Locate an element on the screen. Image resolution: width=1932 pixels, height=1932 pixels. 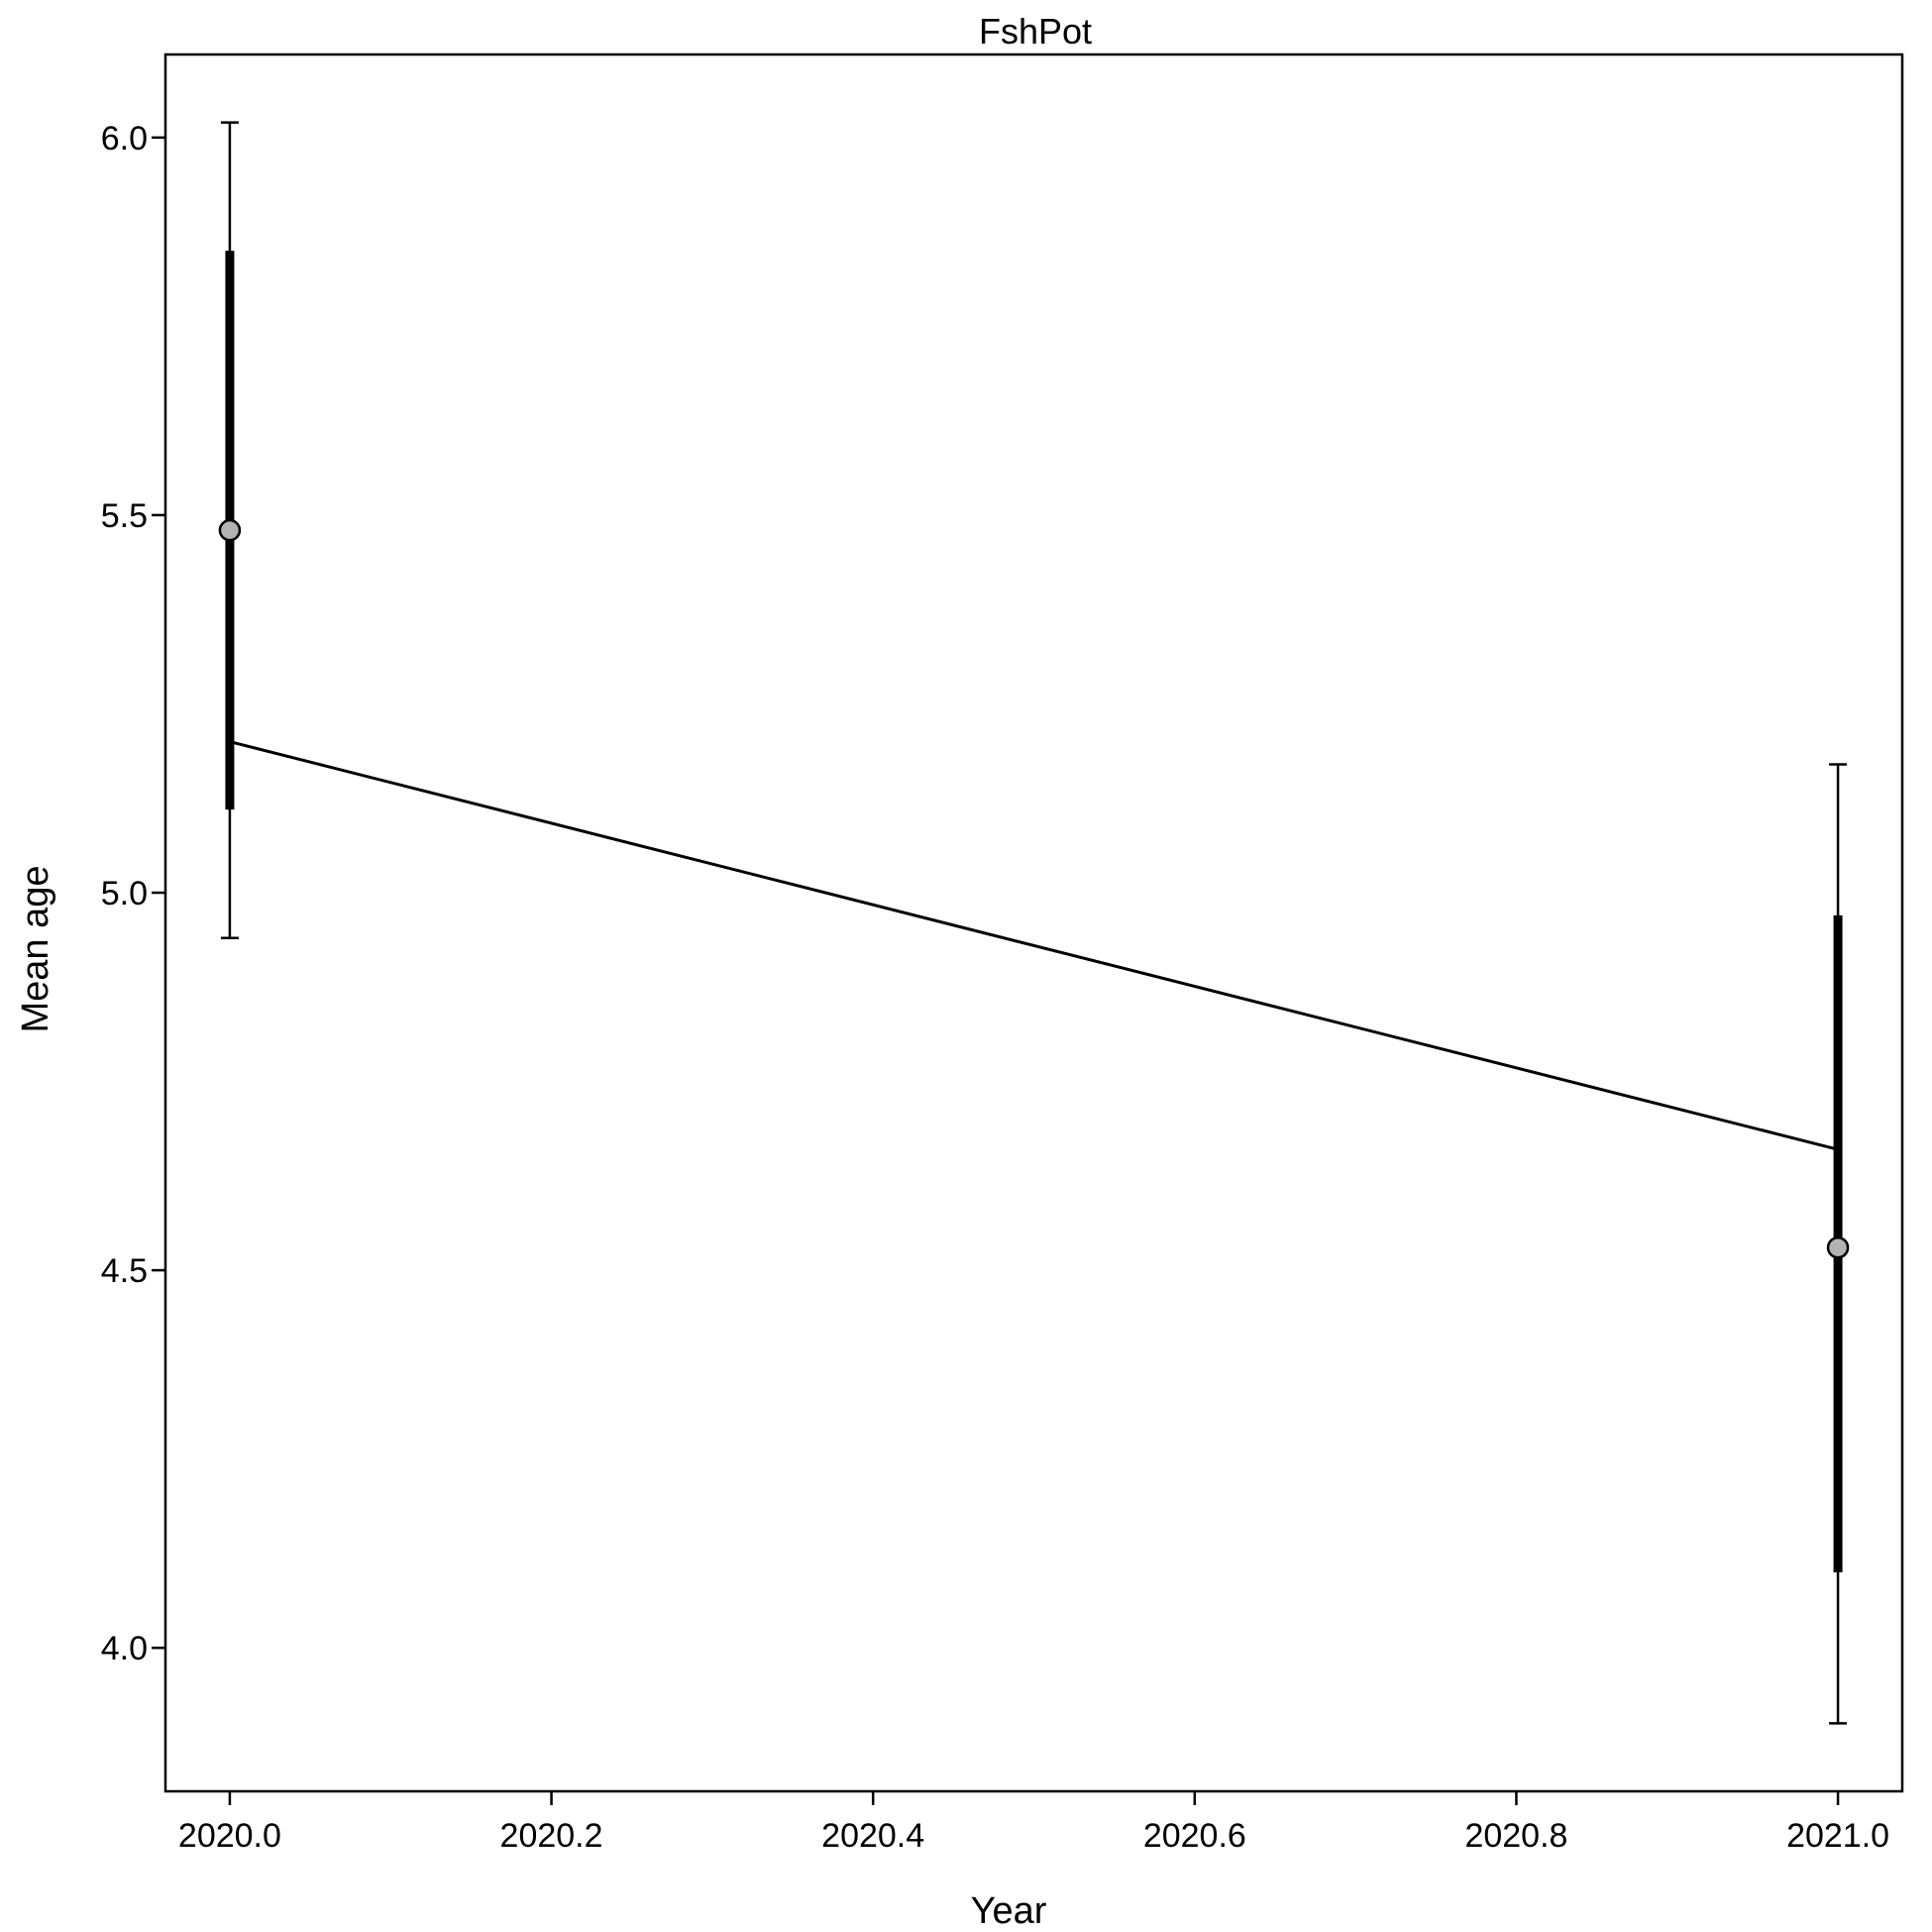
x-tick-label: 2020.8 is located at coordinates (1516, 1836).